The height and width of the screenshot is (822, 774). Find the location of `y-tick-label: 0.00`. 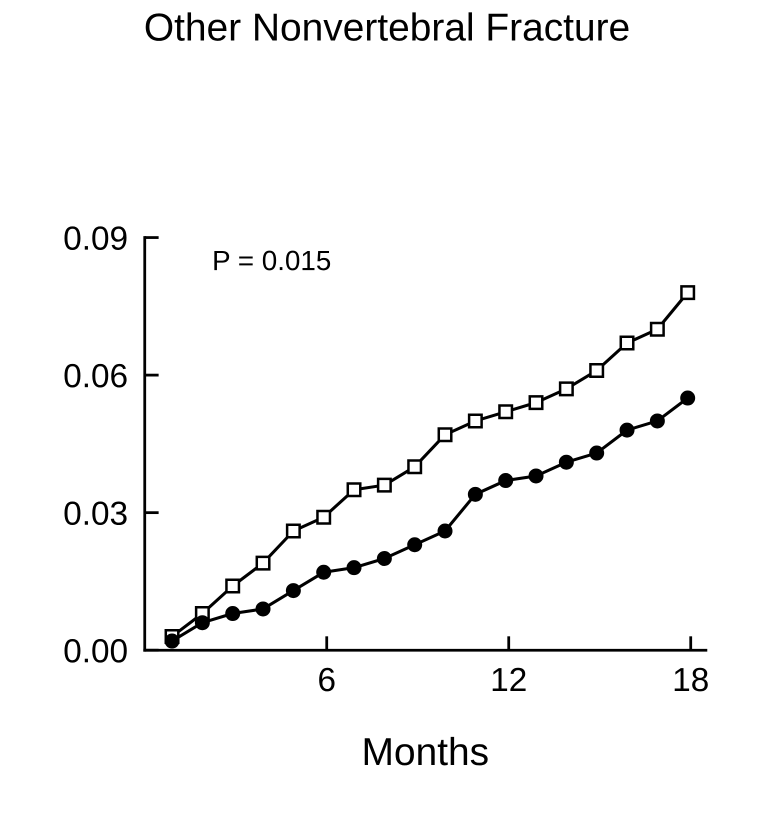

y-tick-label: 0.00 is located at coordinates (95, 651).